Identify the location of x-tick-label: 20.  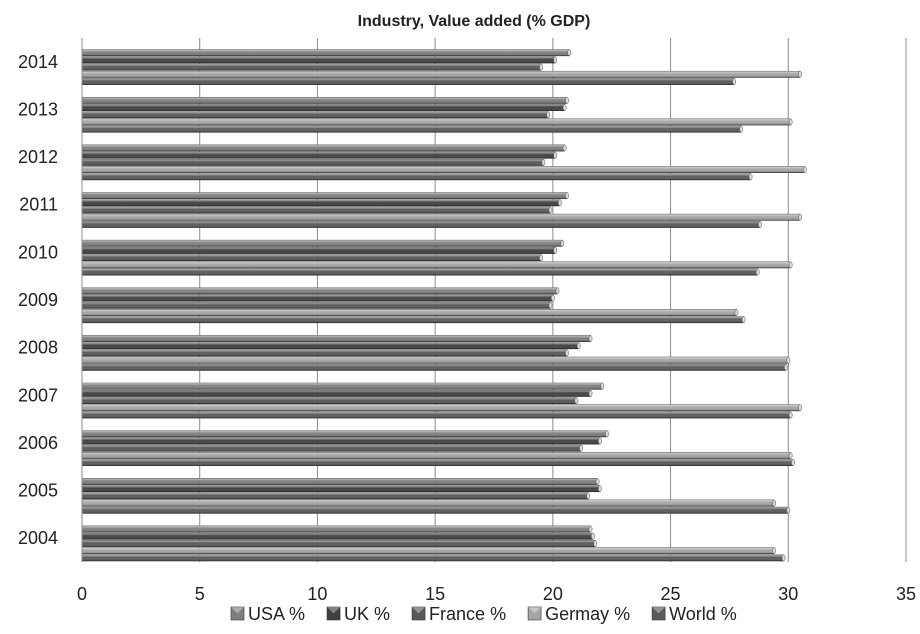
(553, 594).